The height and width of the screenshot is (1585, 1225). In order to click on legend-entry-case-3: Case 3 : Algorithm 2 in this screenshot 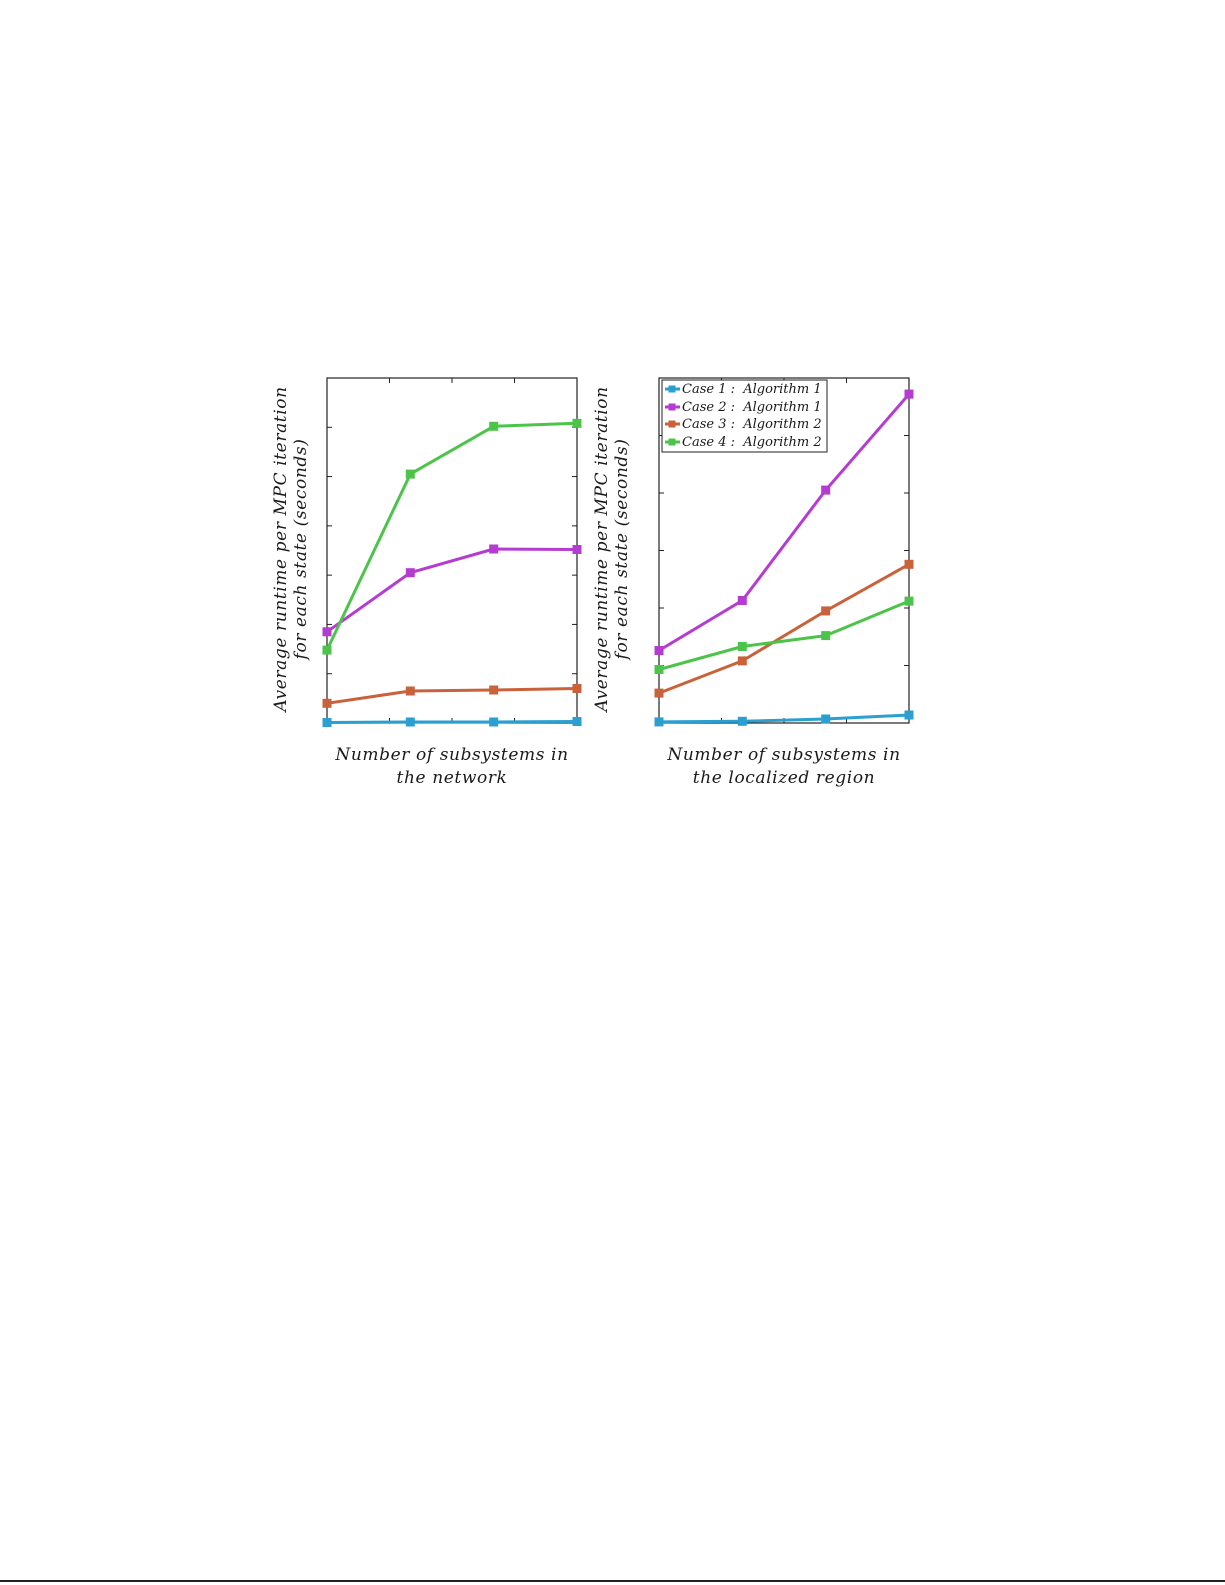, I will do `click(743, 424)`.